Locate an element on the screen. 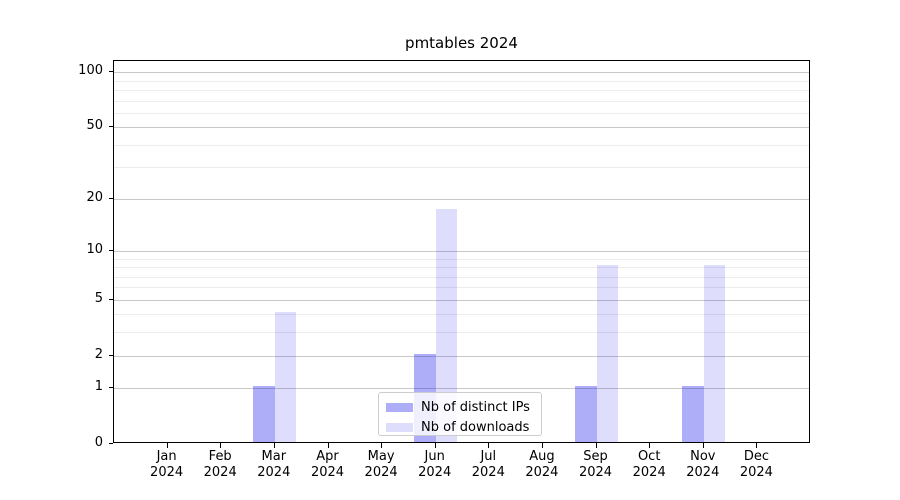  y-tick-label: 20 is located at coordinates (94, 197).